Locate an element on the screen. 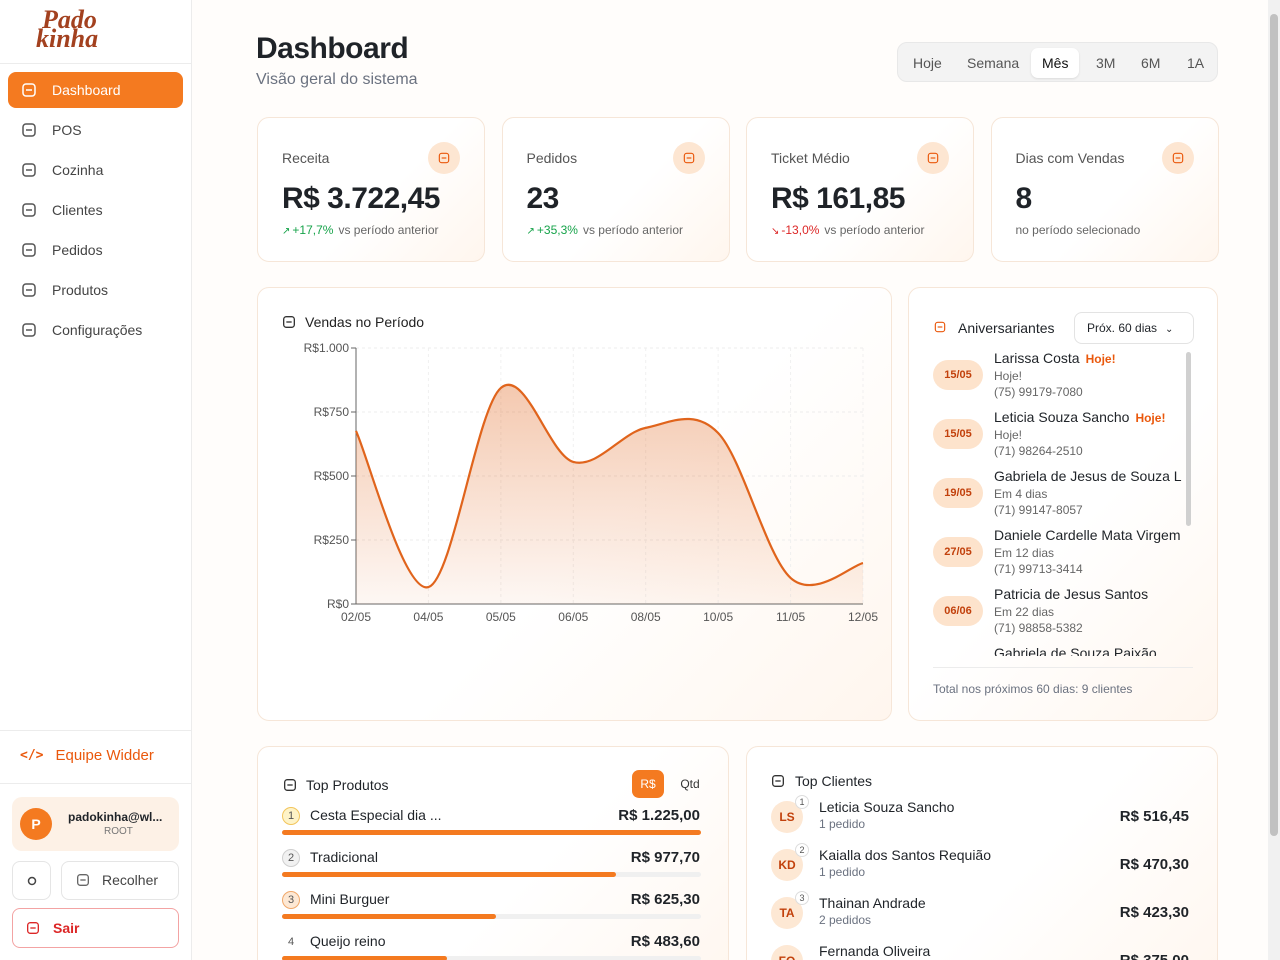 The height and width of the screenshot is (960, 1280). rank-badge: 1 is located at coordinates (291, 816).